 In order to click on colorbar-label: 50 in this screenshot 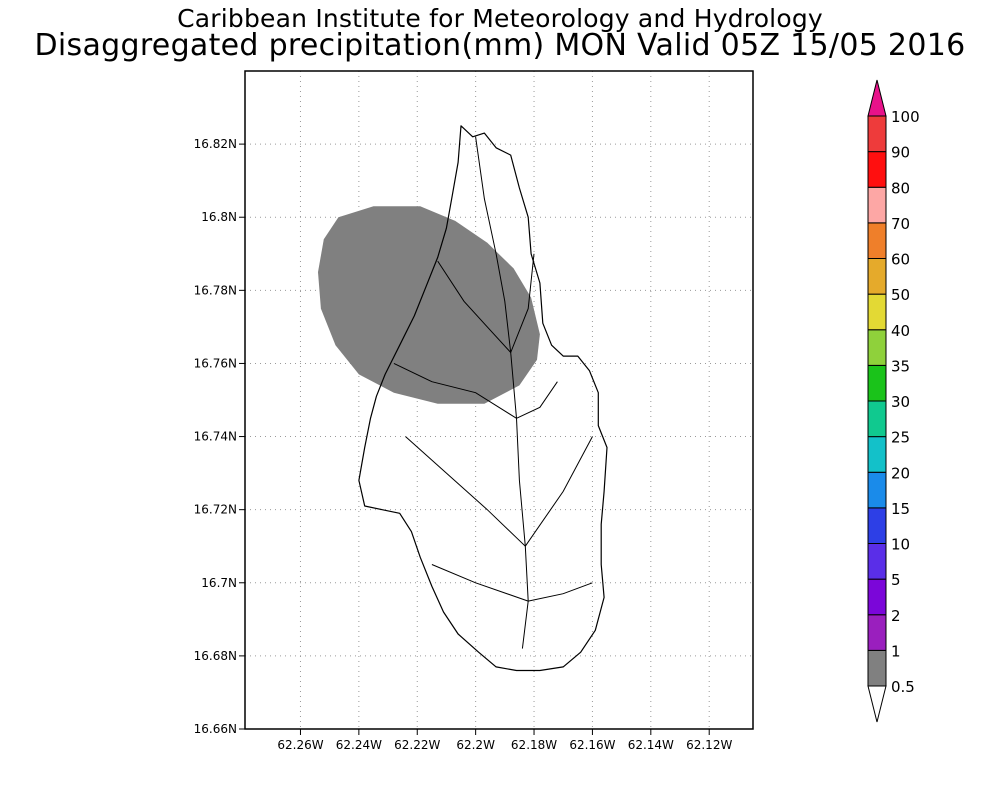, I will do `click(900, 295)`.